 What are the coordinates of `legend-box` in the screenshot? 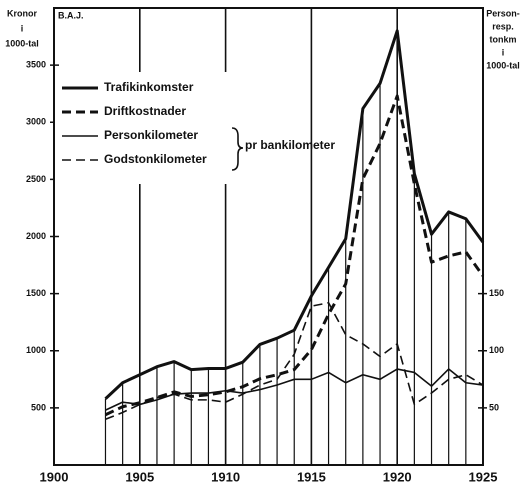 It's located at (147, 128).